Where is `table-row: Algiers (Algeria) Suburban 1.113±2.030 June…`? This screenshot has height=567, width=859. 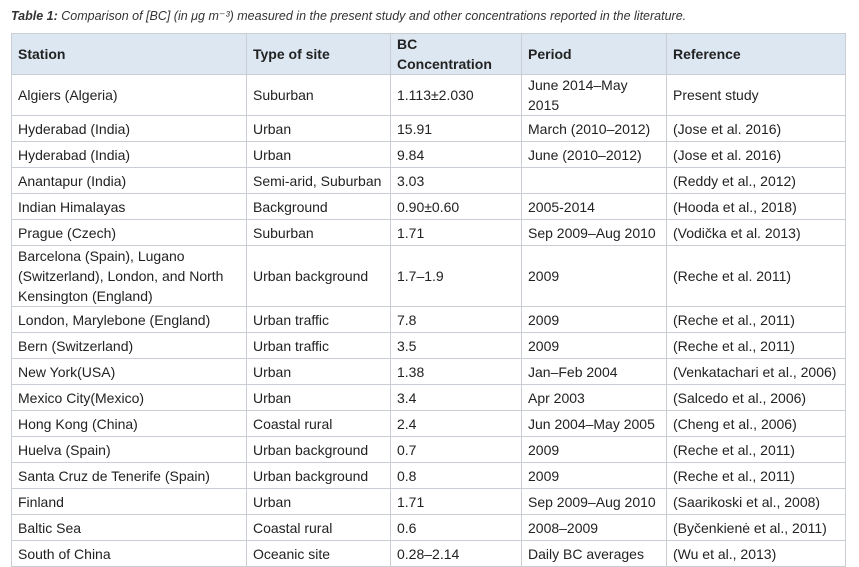
table-row: Algiers (Algeria) Suburban 1.113±2.030 June… is located at coordinates (428, 95).